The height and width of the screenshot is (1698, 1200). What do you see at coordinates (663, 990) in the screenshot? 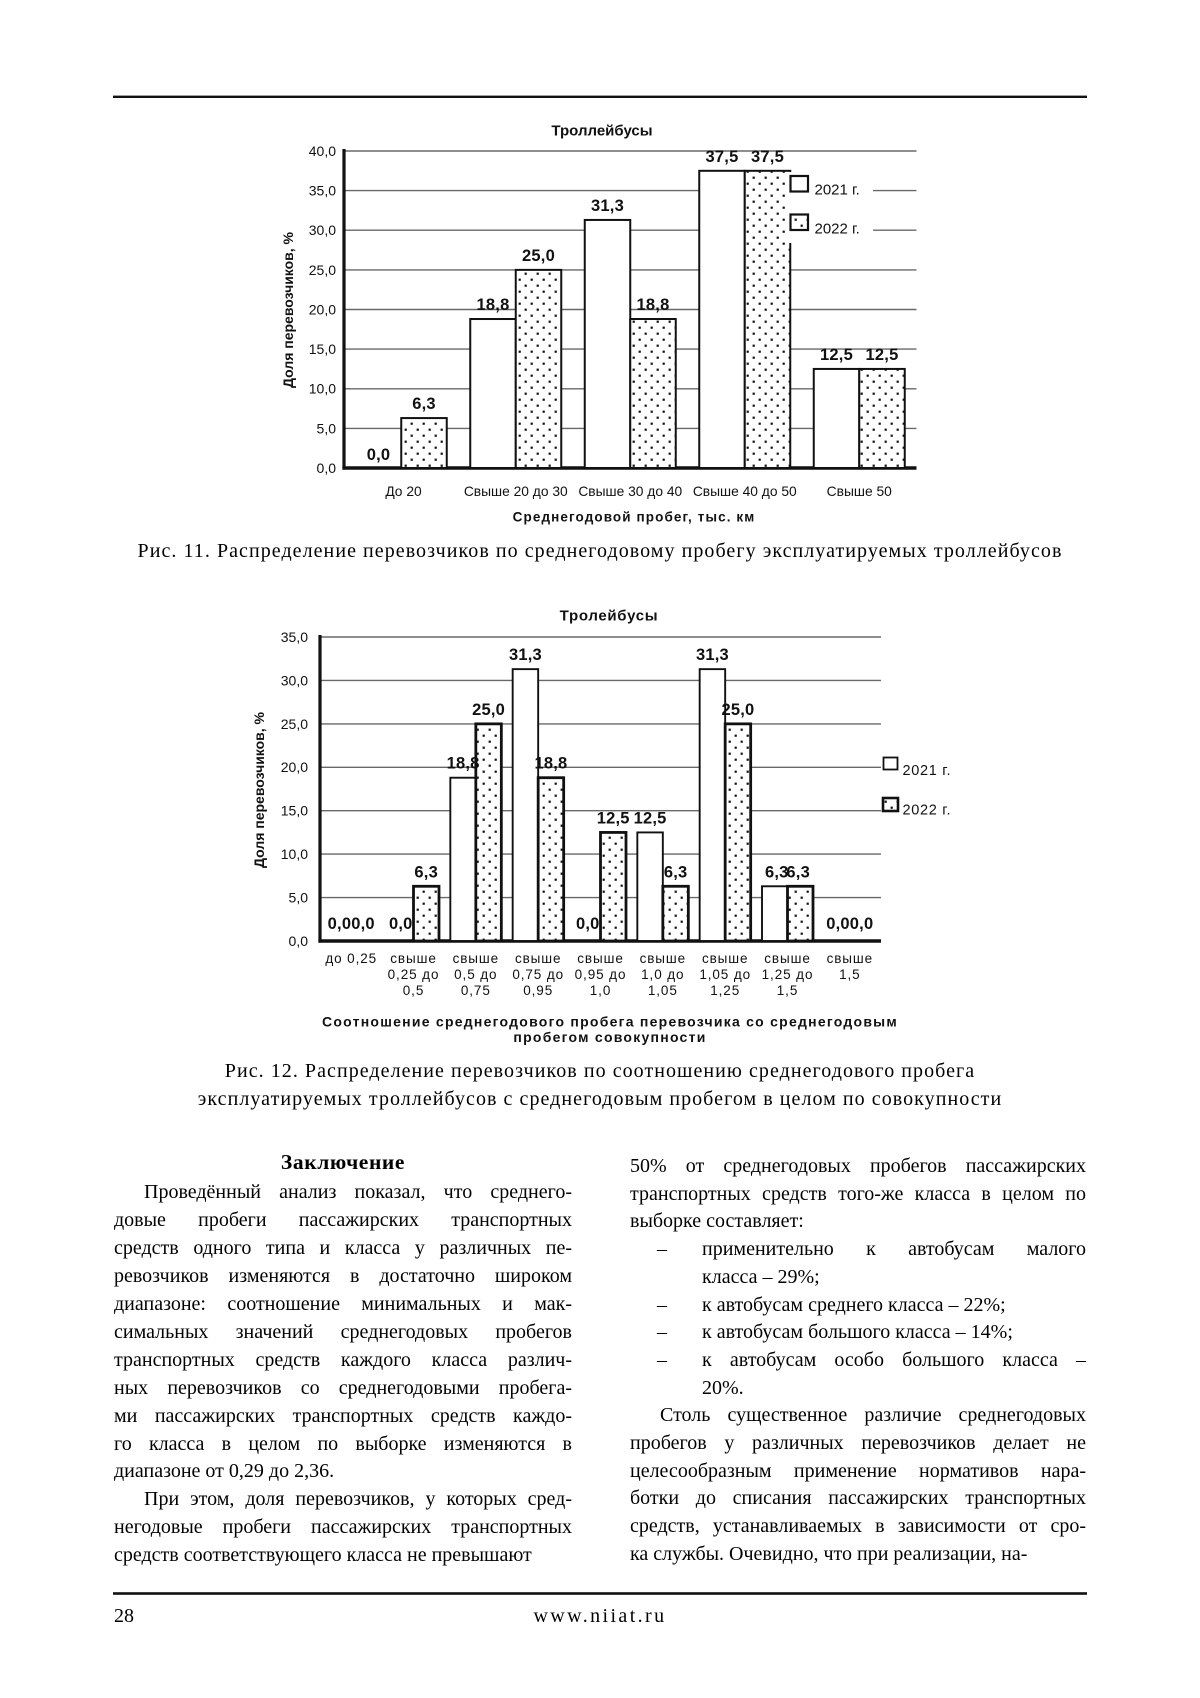
I see `svg-text: 1,05` at bounding box center [663, 990].